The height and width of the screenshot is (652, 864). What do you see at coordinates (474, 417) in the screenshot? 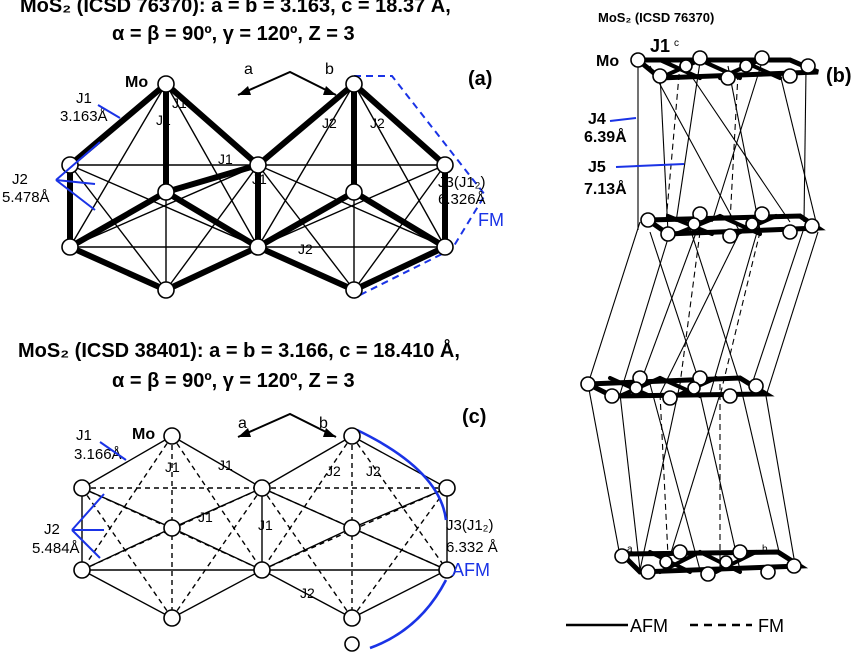
I see `panel-c-tag: (c)` at bounding box center [474, 417].